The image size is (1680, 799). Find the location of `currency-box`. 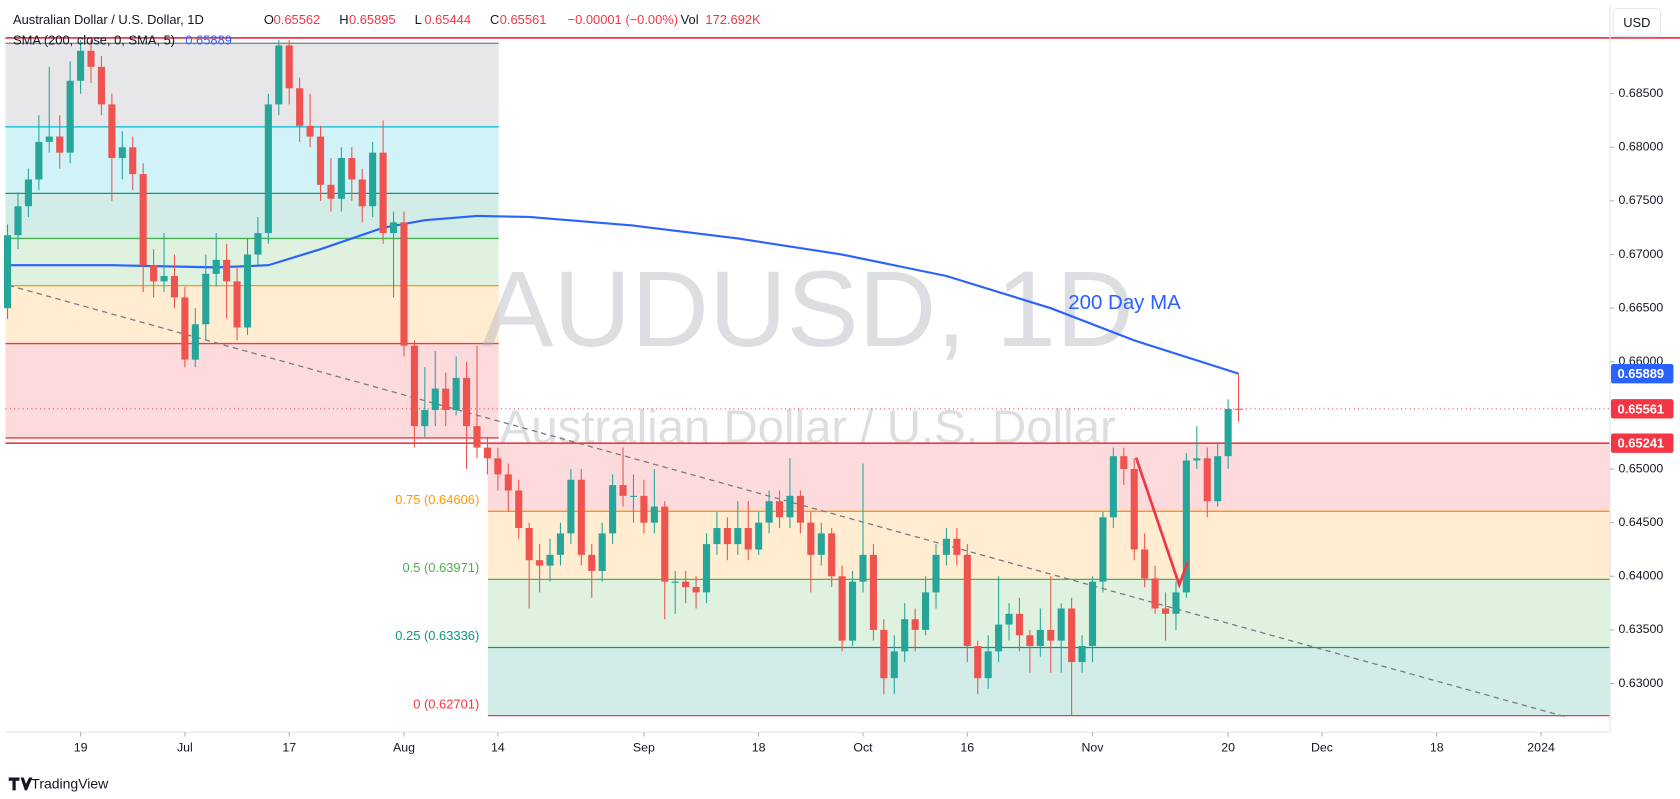

currency-box is located at coordinates (1637, 23).